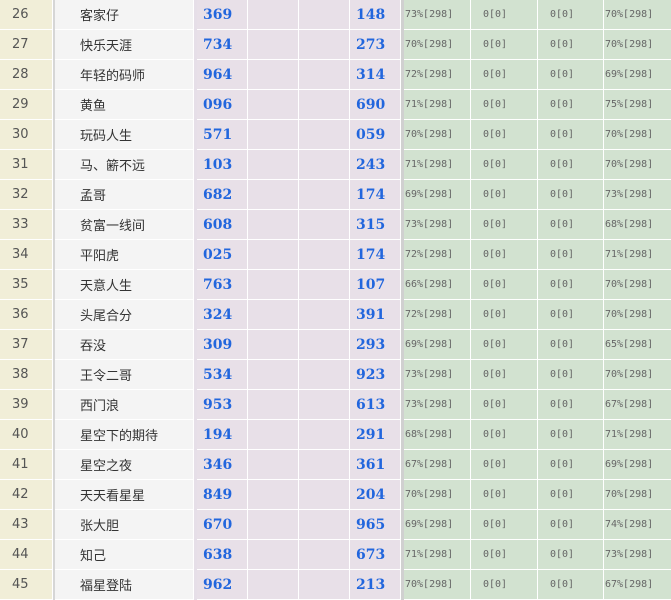 The image size is (671, 600). I want to click on number-cell: 673, so click(375, 555).